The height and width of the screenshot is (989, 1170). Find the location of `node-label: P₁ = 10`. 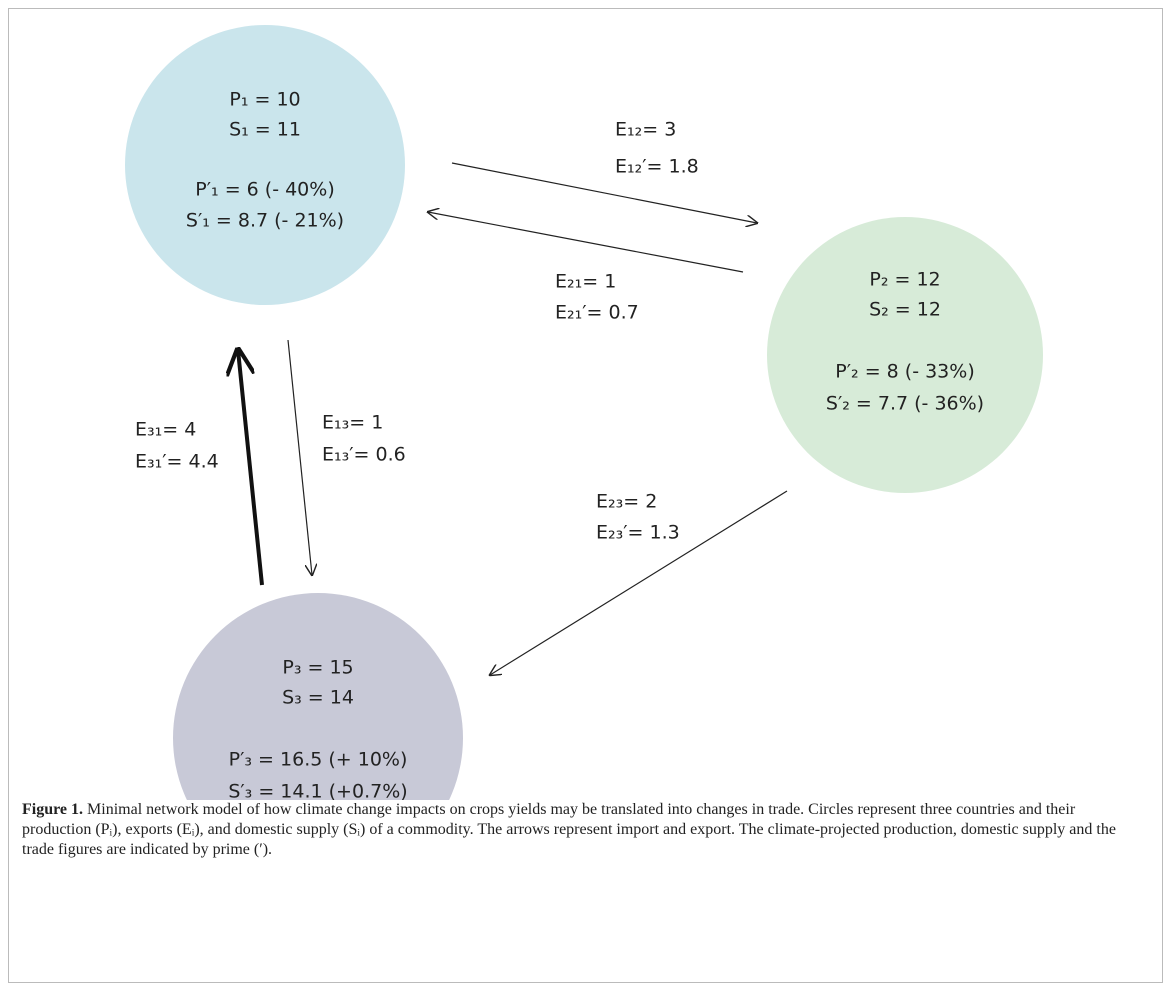

node-label: P₁ = 10 is located at coordinates (264, 100).